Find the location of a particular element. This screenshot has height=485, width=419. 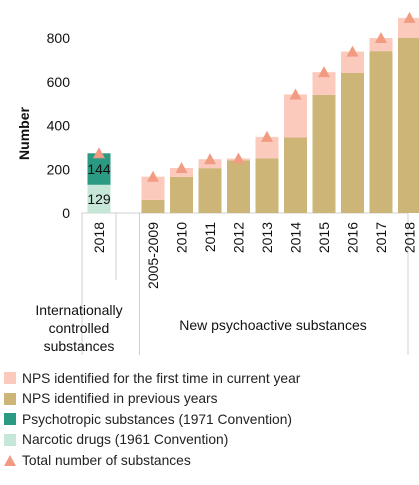

x-tick-label: 2017 is located at coordinates (381, 237).